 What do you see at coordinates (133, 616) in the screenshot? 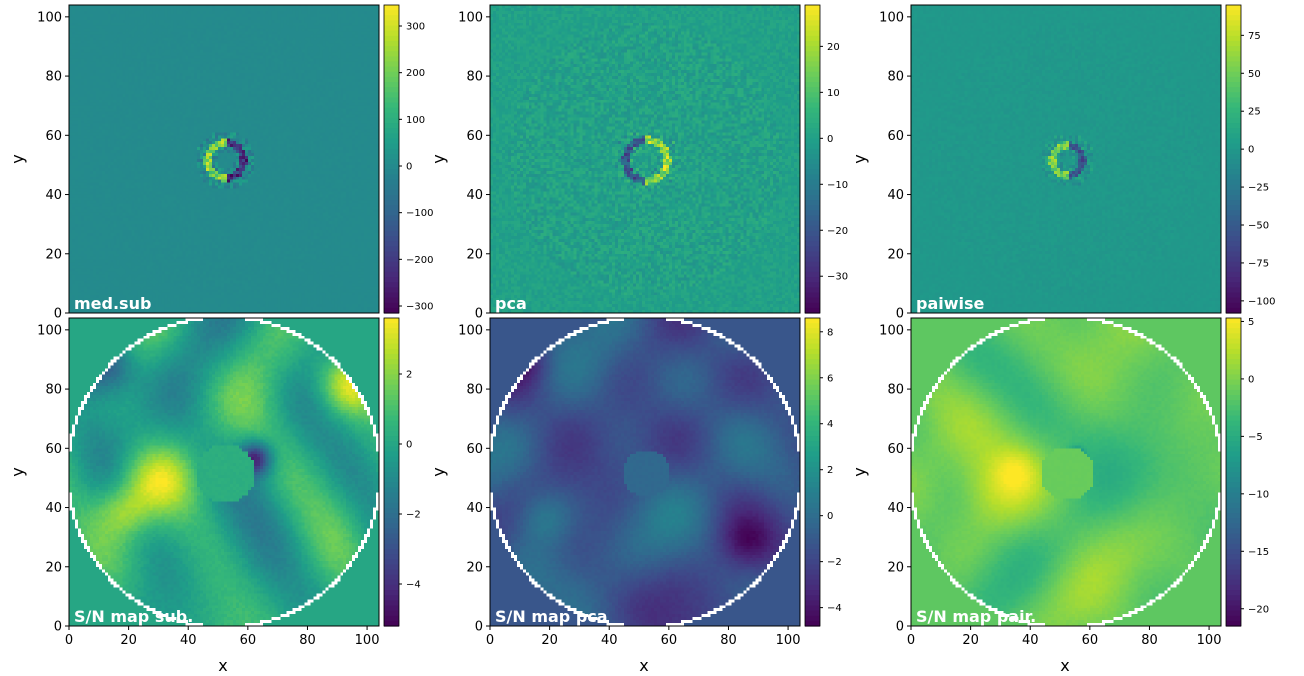
I see `panel-label: S/N map sub.` at bounding box center [133, 616].